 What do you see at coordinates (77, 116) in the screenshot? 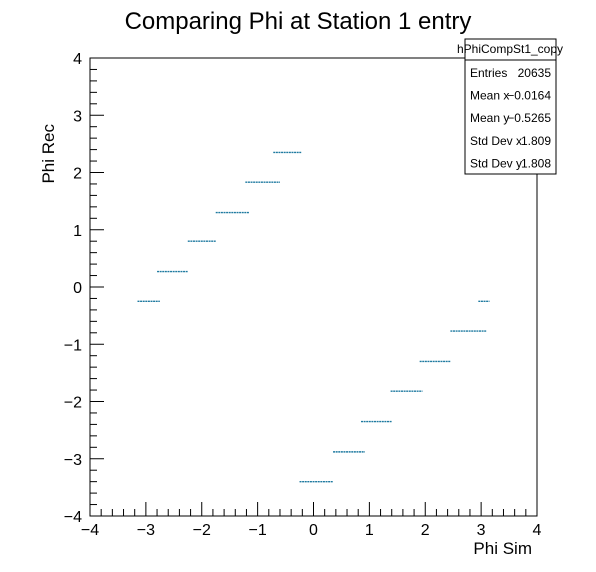
I see `y-tick-label: 3` at bounding box center [77, 116].